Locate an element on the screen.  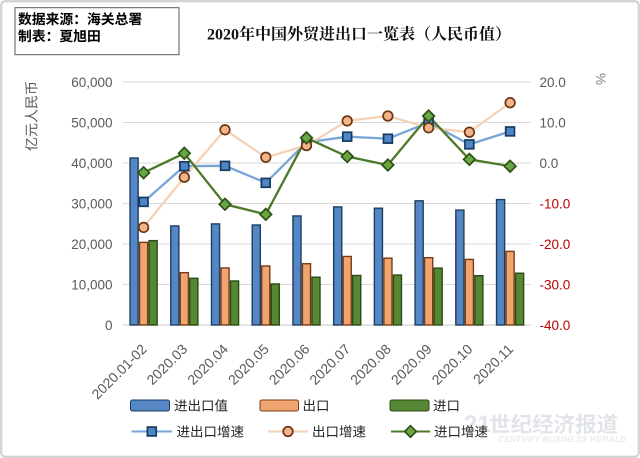
svg-text: 20.0 is located at coordinates (553, 82).